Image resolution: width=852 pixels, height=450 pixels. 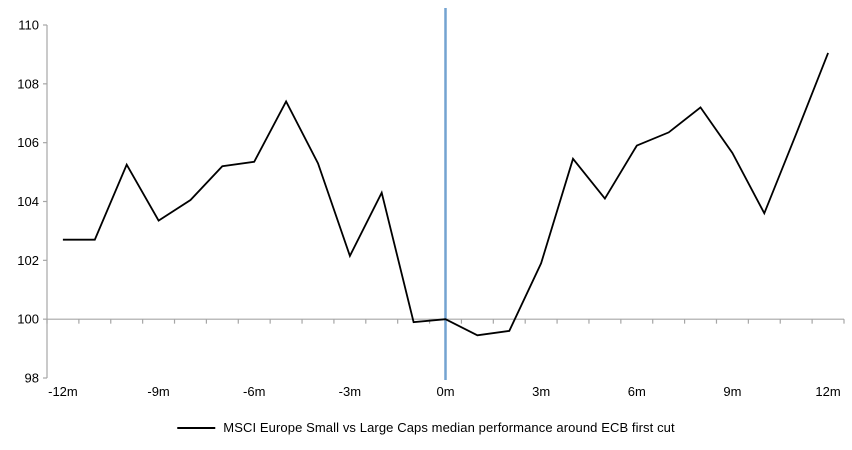 What do you see at coordinates (28, 201) in the screenshot?
I see `y-axis-tick-label: 104` at bounding box center [28, 201].